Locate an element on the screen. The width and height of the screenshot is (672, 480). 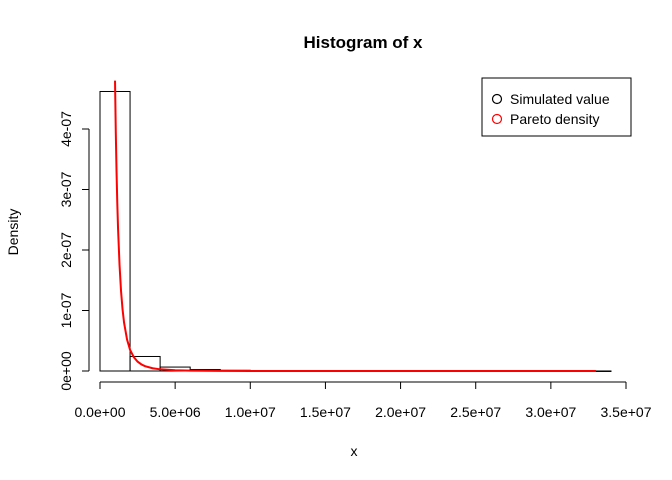
y-tick-label: 0e+00 is located at coordinates (66, 371).